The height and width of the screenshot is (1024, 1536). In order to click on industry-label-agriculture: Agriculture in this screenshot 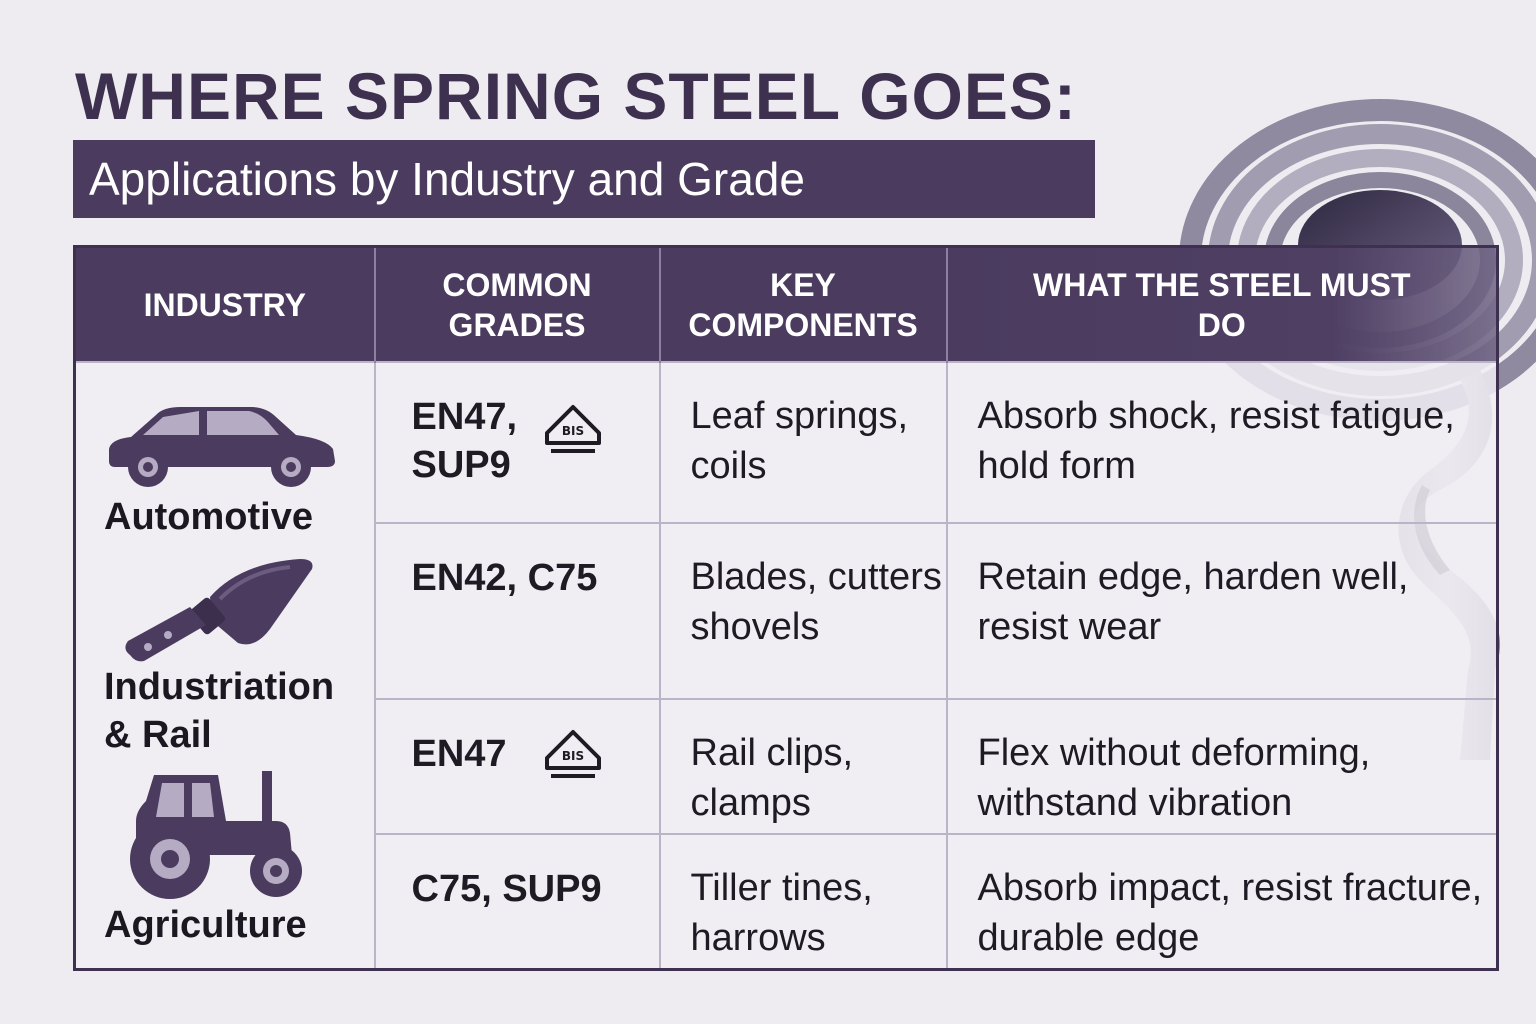, I will do `click(205, 925)`.